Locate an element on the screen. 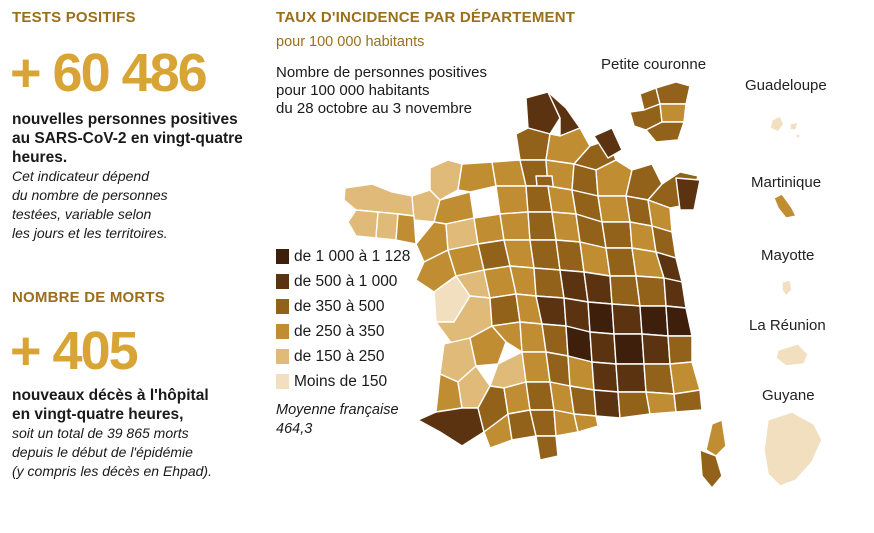 The height and width of the screenshot is (533, 874). legend-item: de 1 000 à 1 128 is located at coordinates (343, 256).